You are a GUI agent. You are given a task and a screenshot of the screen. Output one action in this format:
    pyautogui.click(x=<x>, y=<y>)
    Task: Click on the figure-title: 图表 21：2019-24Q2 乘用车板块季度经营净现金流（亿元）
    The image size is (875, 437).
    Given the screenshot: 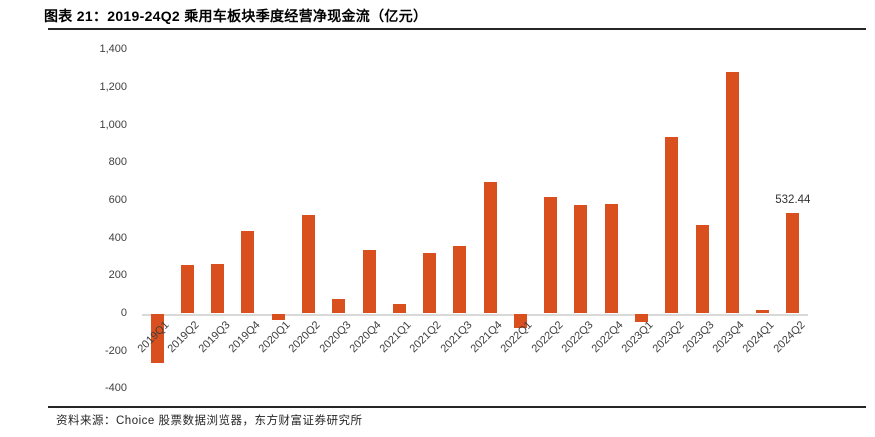 What is the action you would take?
    pyautogui.click(x=236, y=16)
    